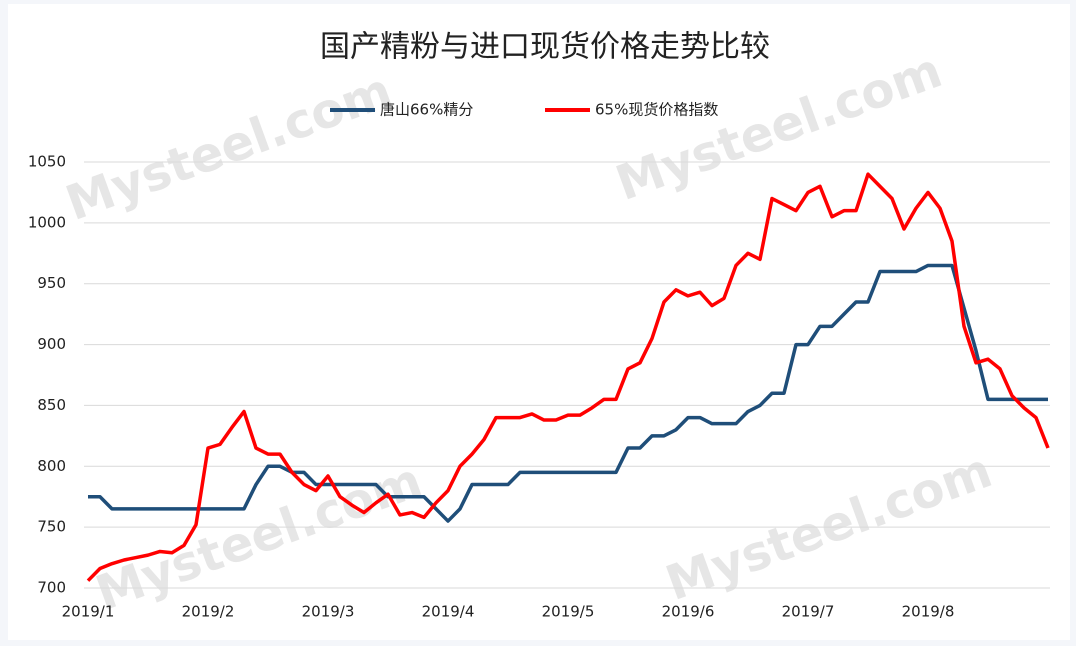  I want to click on x-tick-label: 2019/5, so click(568, 612).